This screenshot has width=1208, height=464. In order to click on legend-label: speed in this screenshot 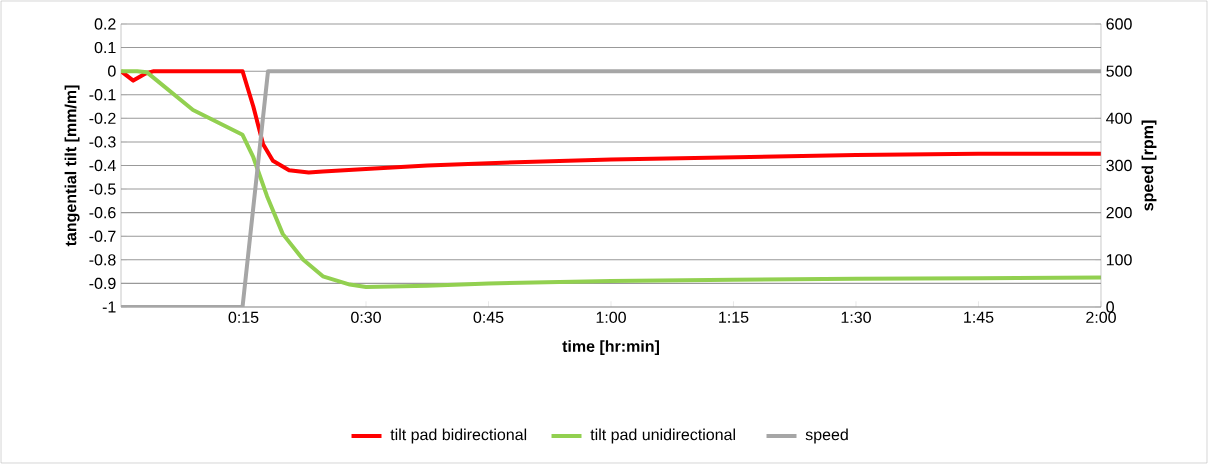, I will do `click(826, 436)`.